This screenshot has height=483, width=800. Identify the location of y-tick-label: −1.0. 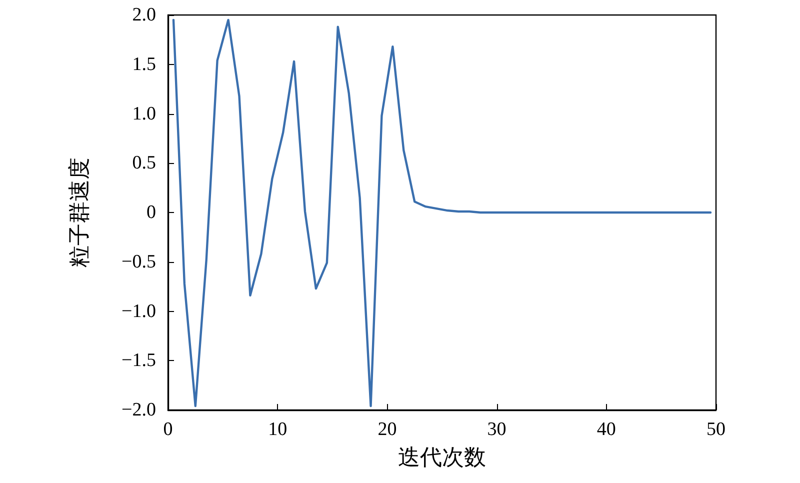
(139, 311).